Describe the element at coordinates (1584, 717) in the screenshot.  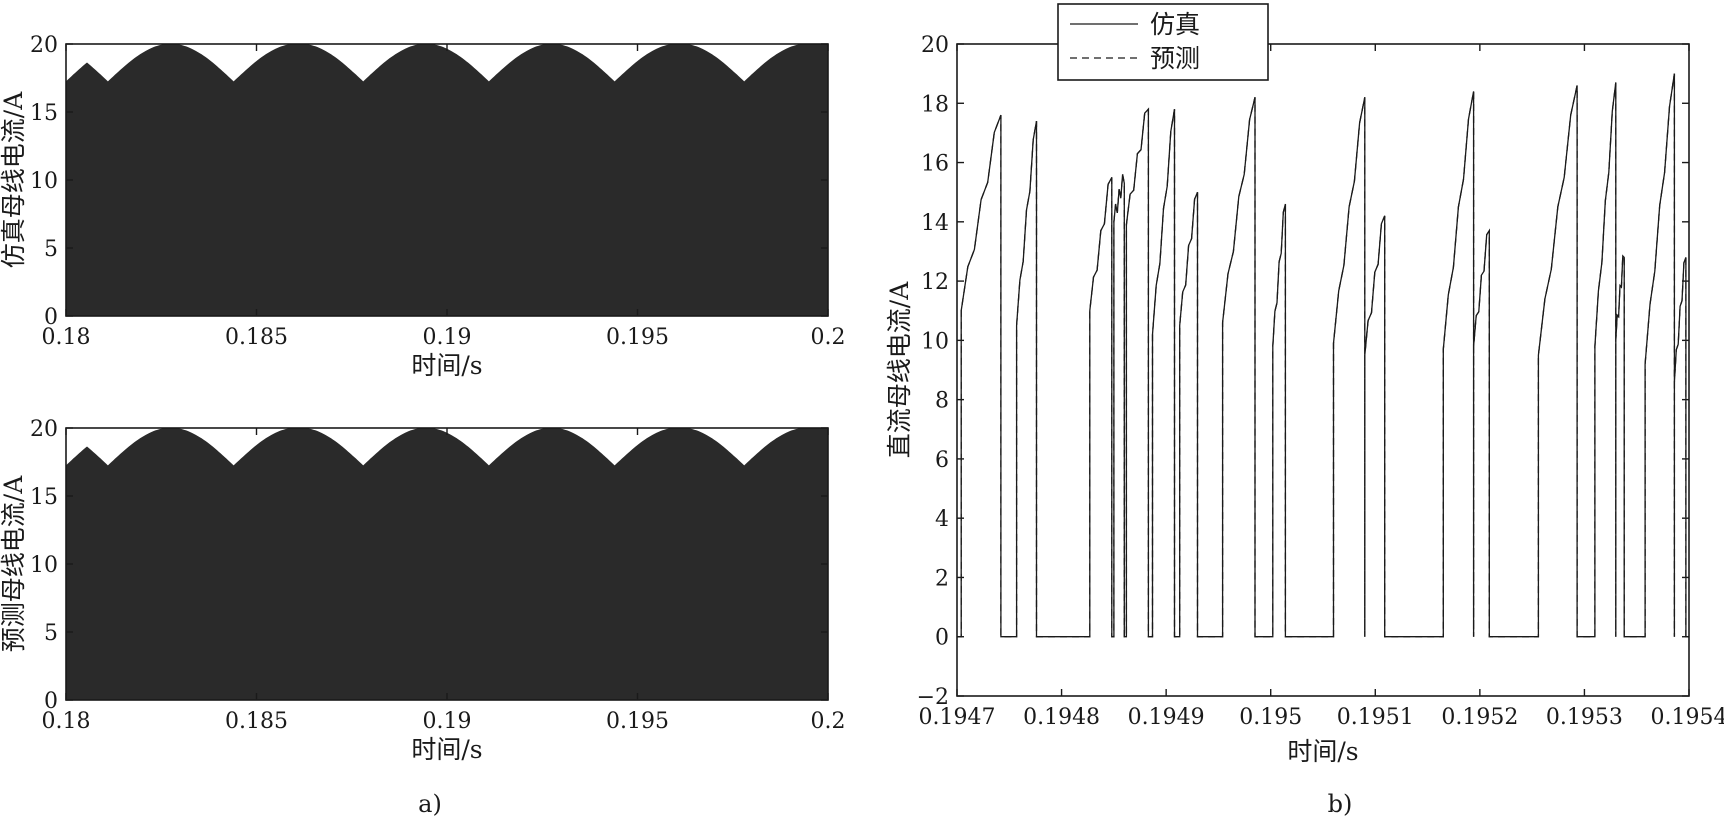
I see `chart-b-xtick-label: 0.1953` at that location.